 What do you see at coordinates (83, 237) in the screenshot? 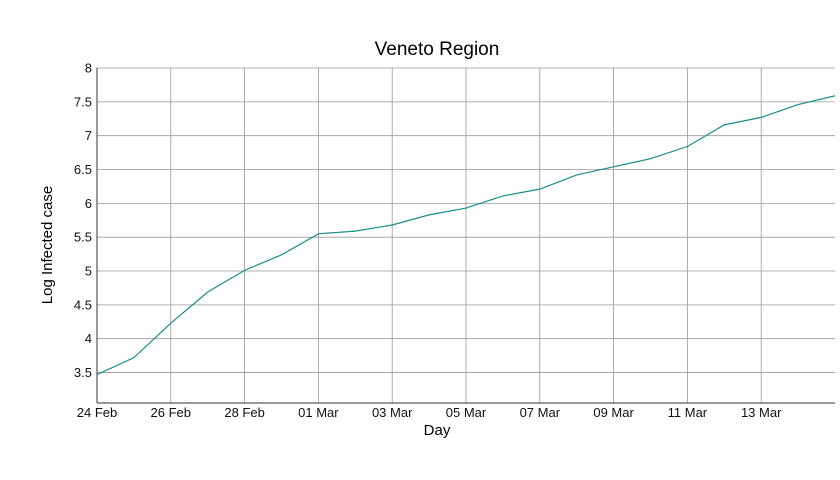
I see `y-tick-label: 5.5` at bounding box center [83, 237].